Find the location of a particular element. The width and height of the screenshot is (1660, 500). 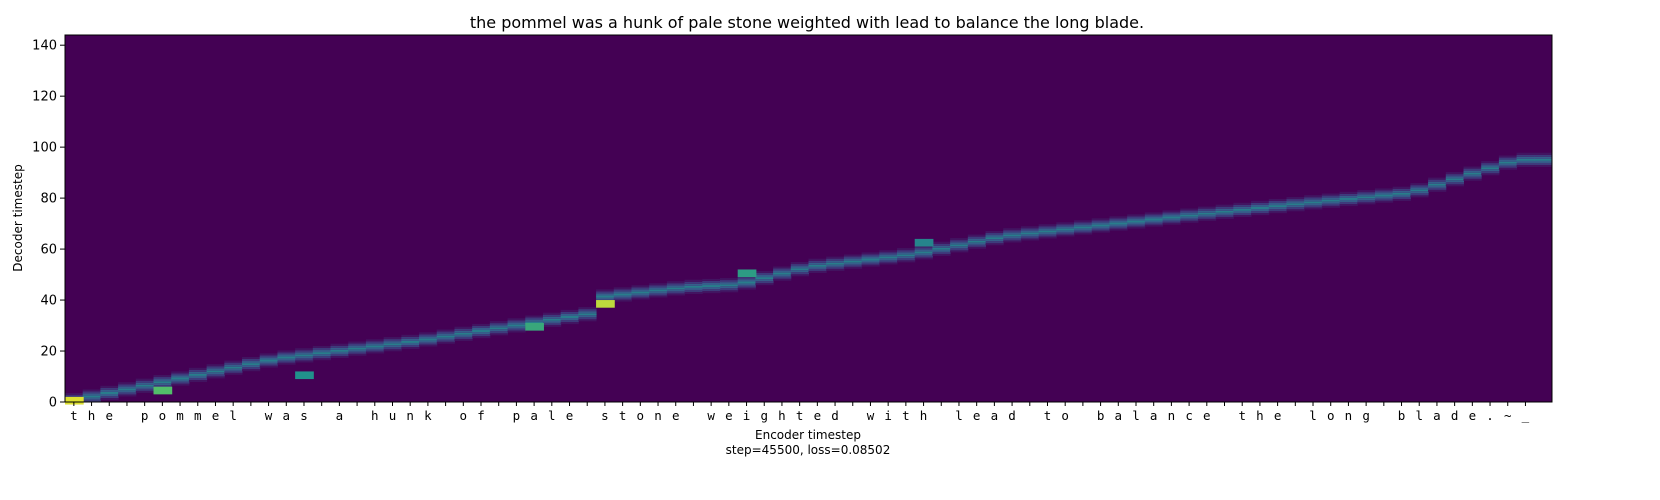

x-tick-label: o is located at coordinates (464, 415).